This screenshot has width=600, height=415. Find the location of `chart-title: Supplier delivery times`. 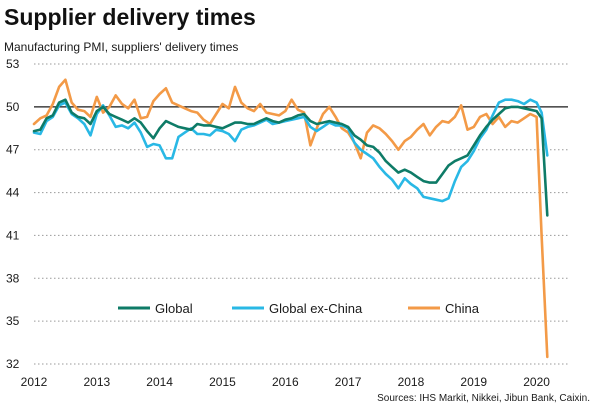

chart-title: Supplier delivery times is located at coordinates (130, 17).